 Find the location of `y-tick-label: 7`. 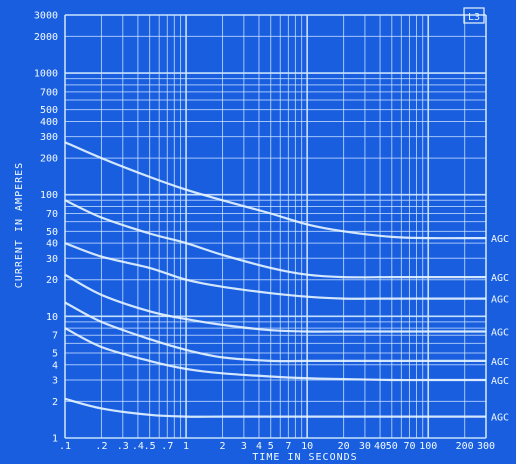

y-tick-label: 7 is located at coordinates (55, 336).